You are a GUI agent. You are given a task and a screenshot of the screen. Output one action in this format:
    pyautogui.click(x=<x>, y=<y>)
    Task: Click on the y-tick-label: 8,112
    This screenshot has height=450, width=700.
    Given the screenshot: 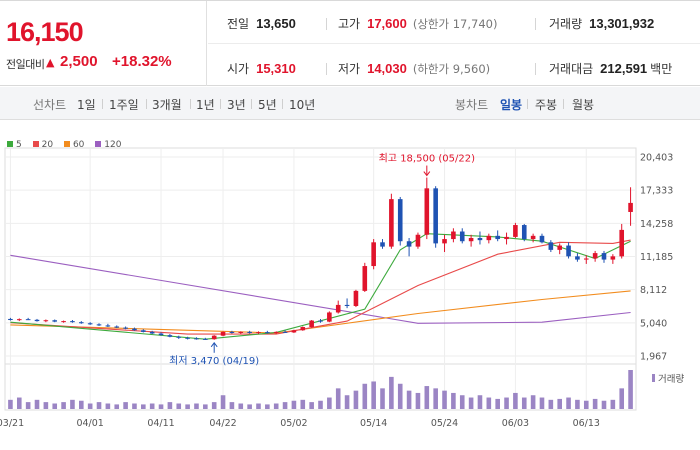 What is the action you would take?
    pyautogui.click(x=653, y=290)
    